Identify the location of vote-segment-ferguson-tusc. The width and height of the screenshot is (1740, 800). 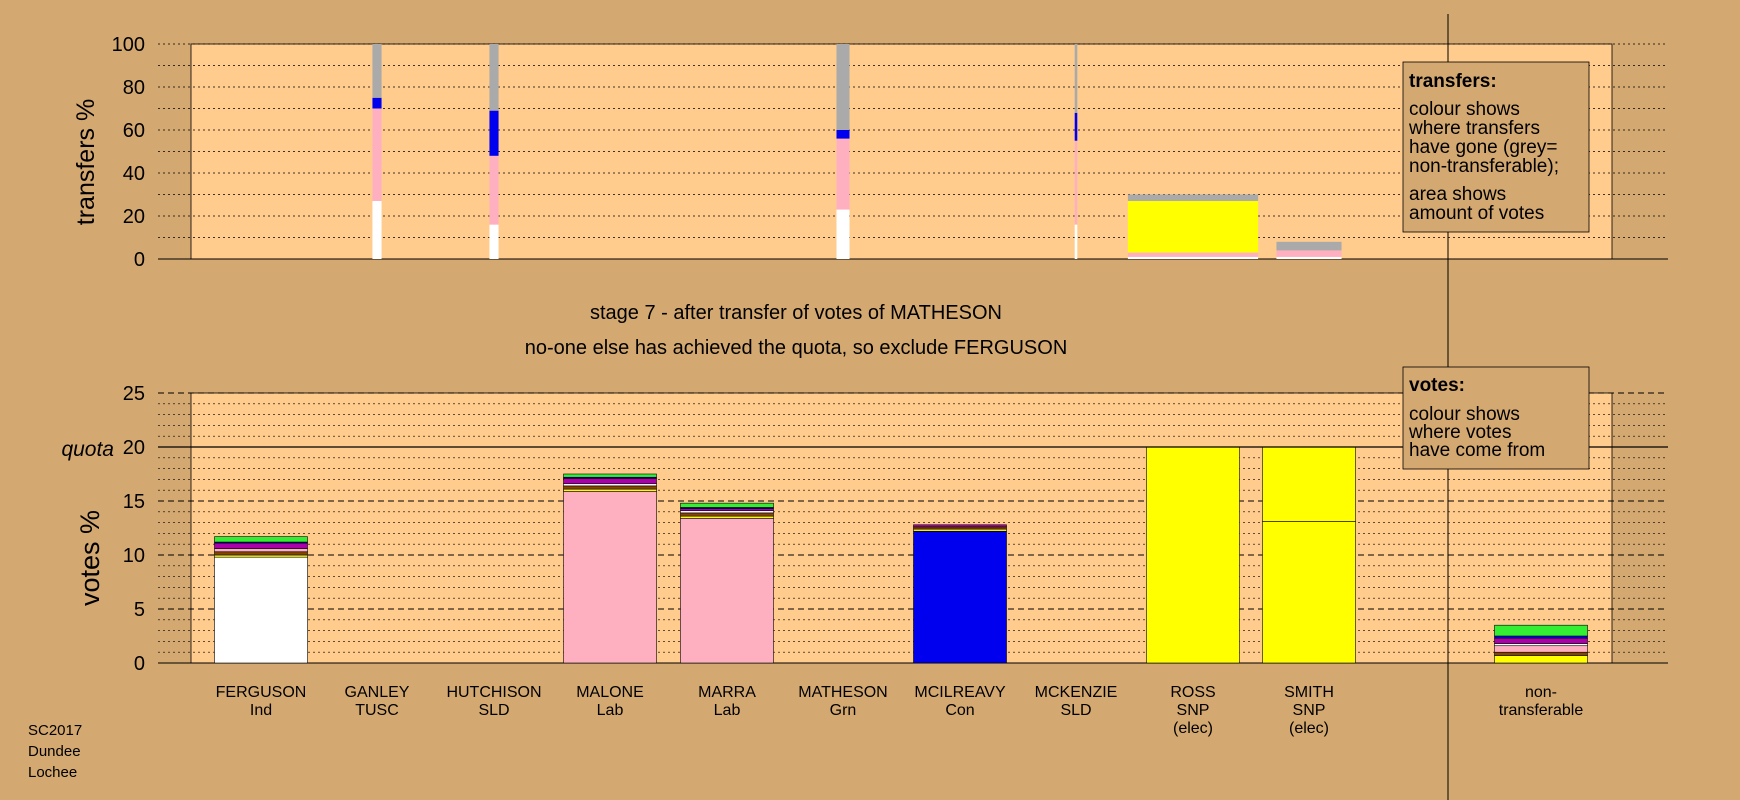
(261, 553).